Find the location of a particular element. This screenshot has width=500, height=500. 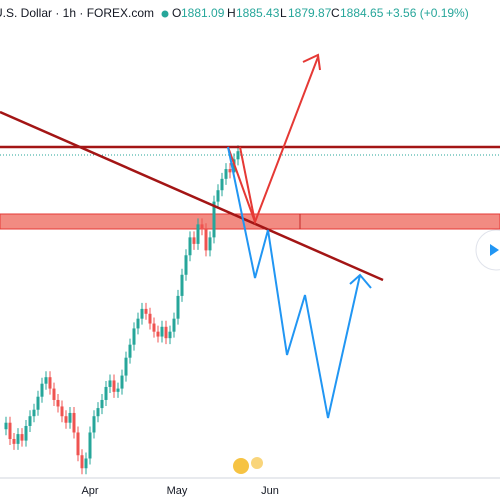

scroll-button is located at coordinates (487, 250).